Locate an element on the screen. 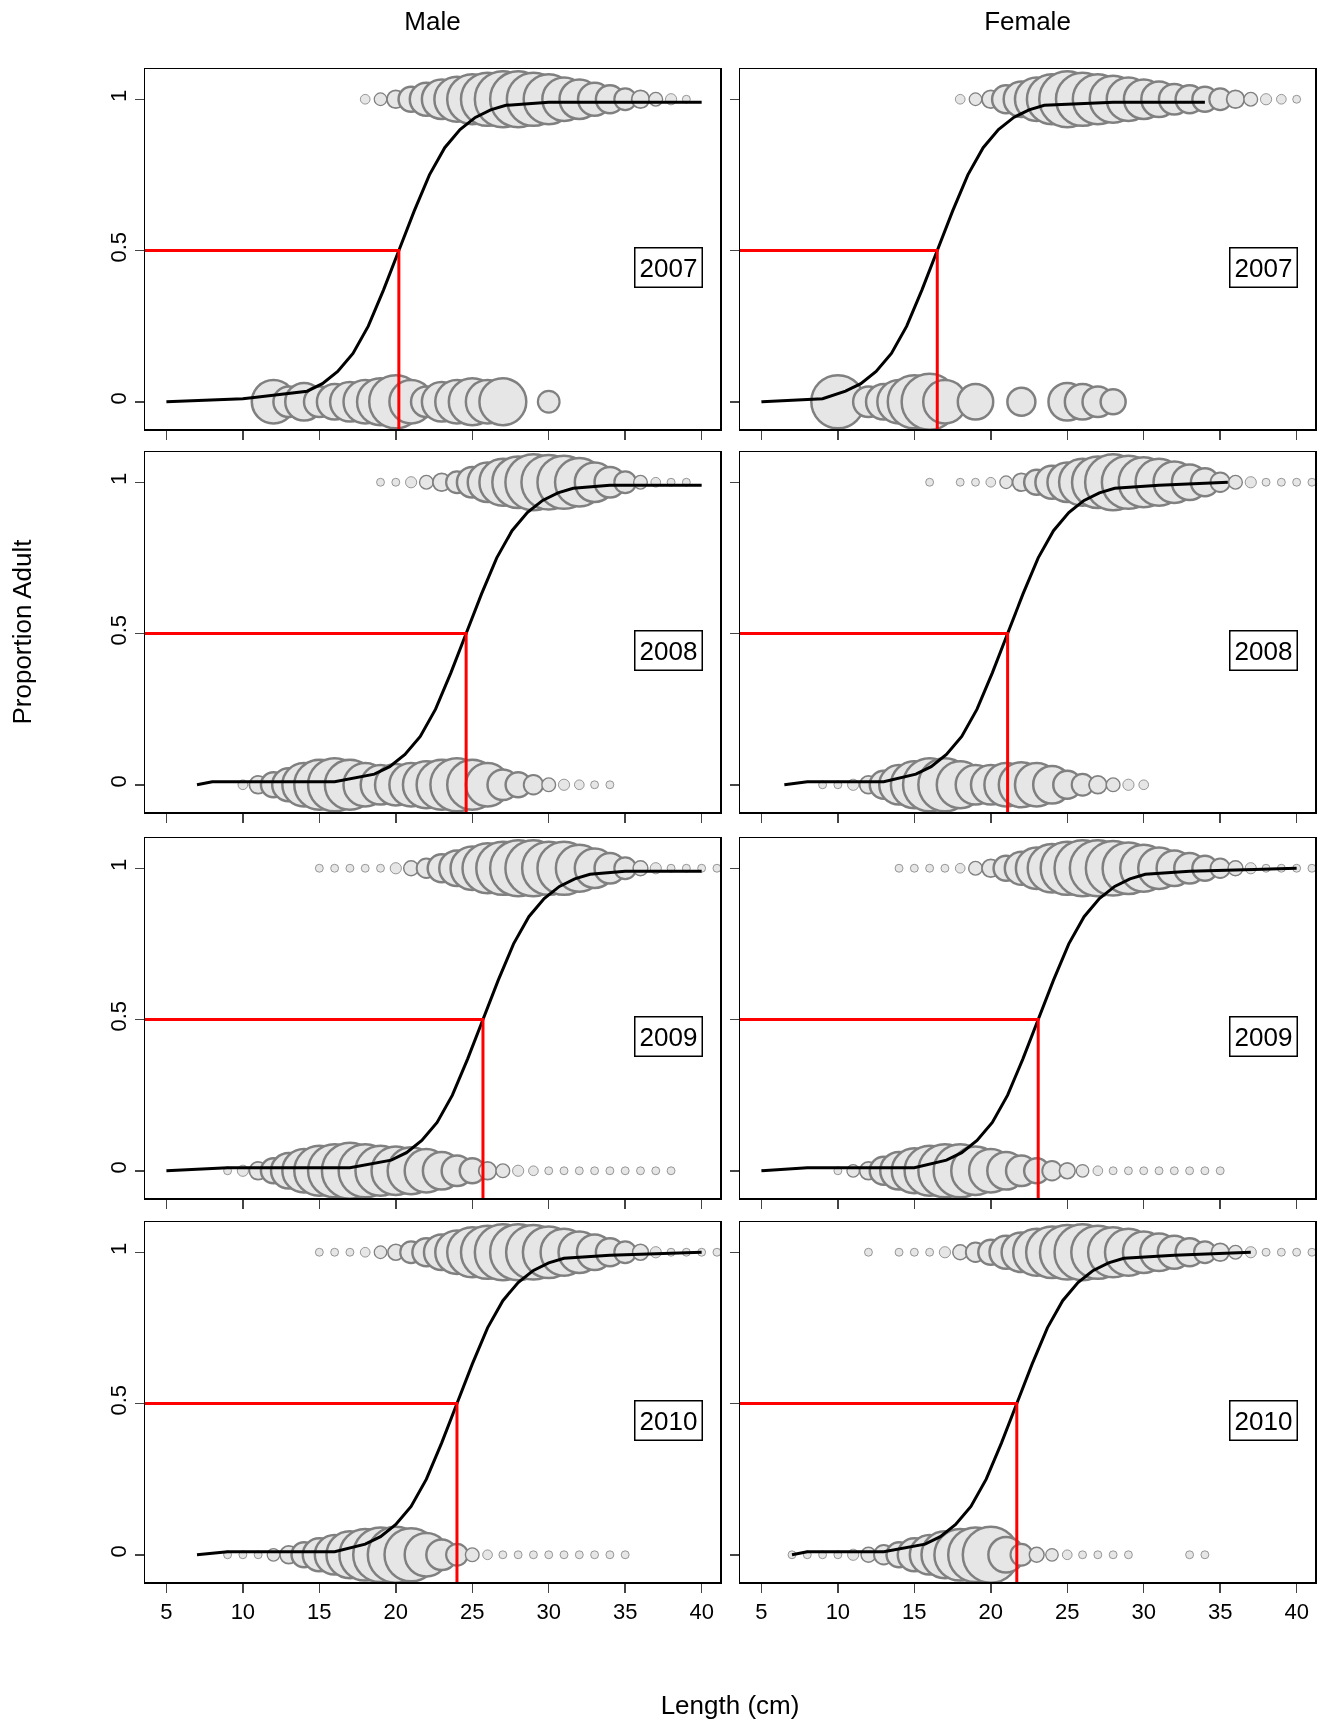 This screenshot has height=1728, width=1329. y-axis-title: Proportion Adult is located at coordinates (22, 632).